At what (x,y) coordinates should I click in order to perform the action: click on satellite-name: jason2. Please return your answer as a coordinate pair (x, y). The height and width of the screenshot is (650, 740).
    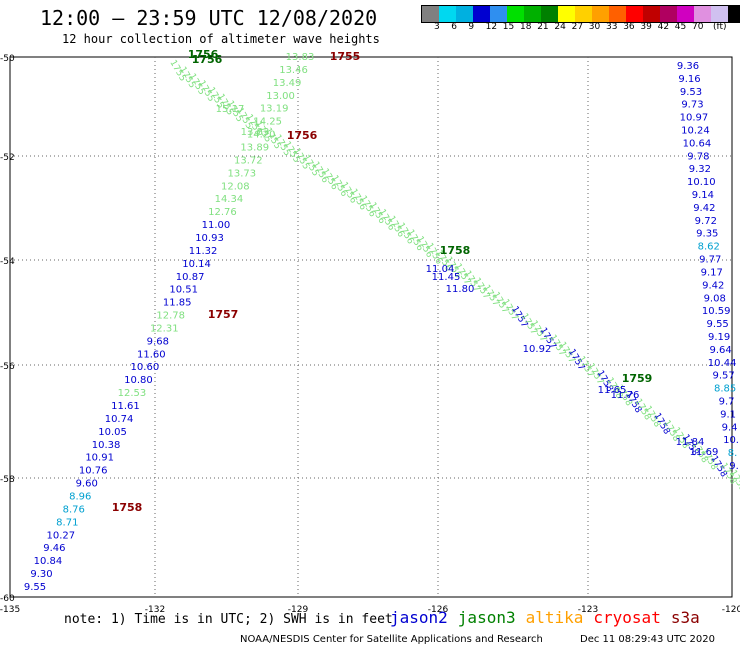
    Looking at the image, I should click on (419, 617).